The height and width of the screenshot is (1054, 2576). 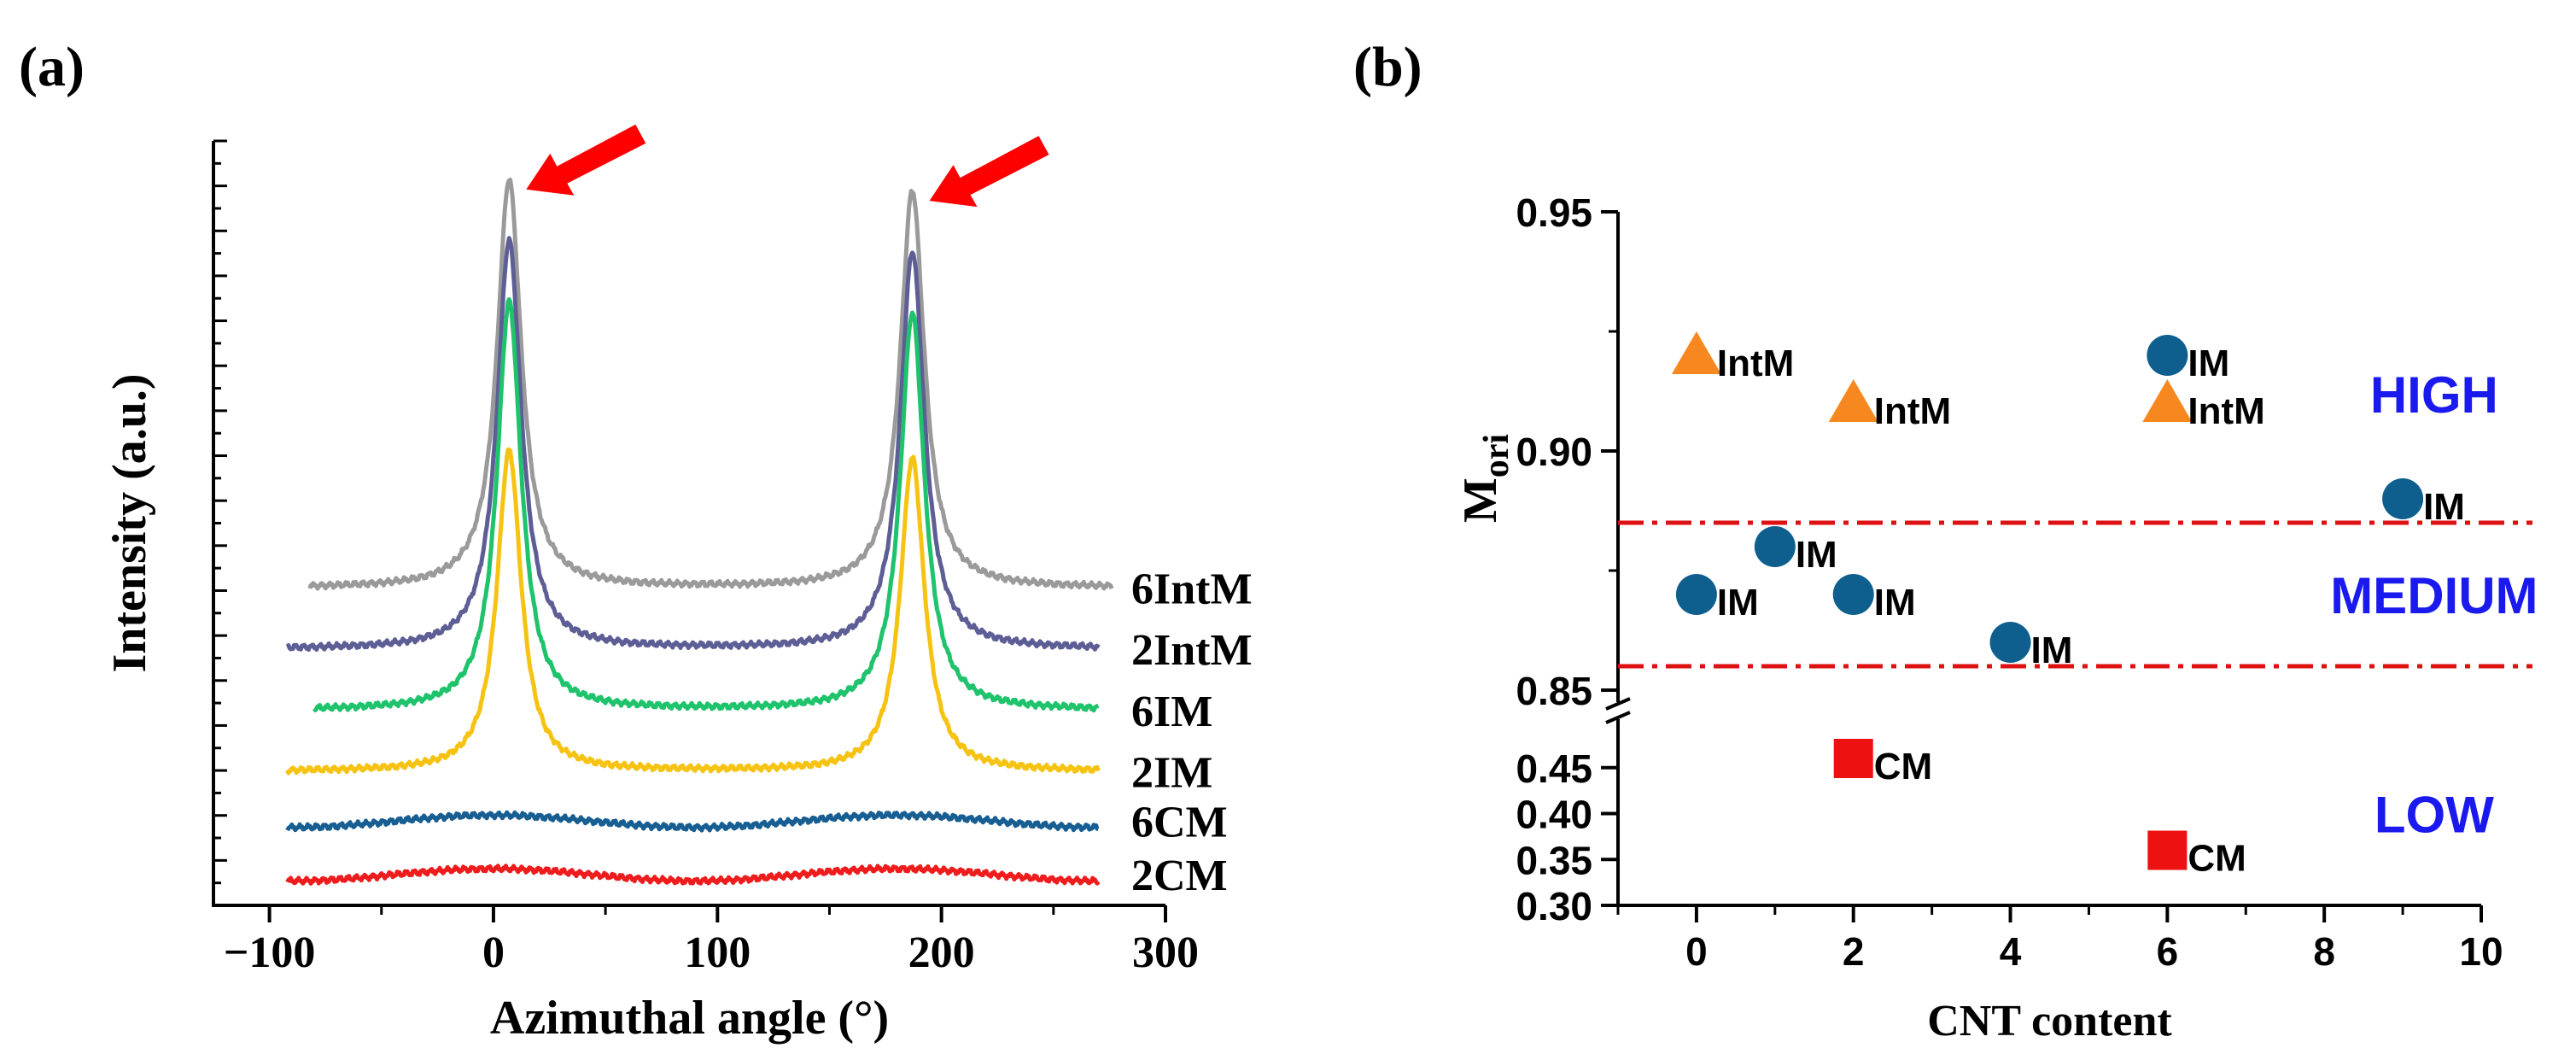 I want to click on curve-2IM, so click(x=693, y=612).